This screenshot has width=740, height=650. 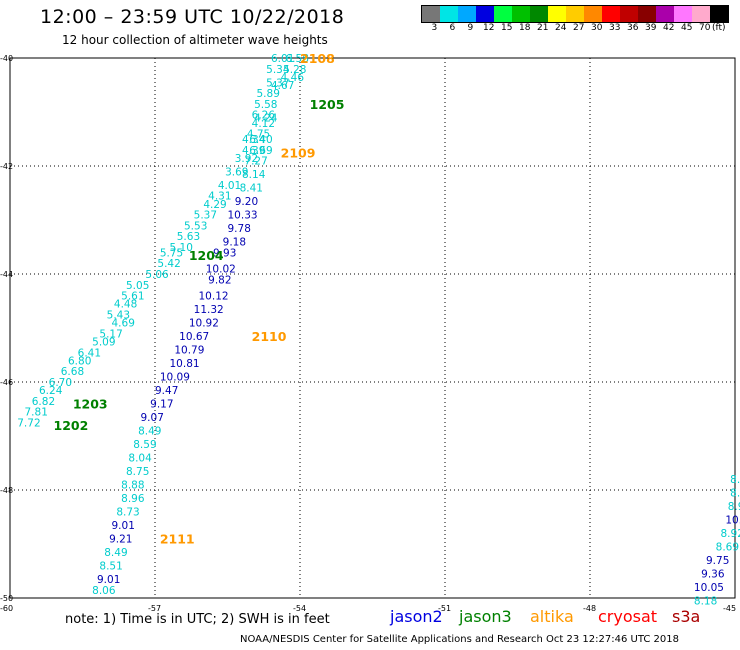 I want to click on y-tick-label: -48, so click(x=6, y=490).